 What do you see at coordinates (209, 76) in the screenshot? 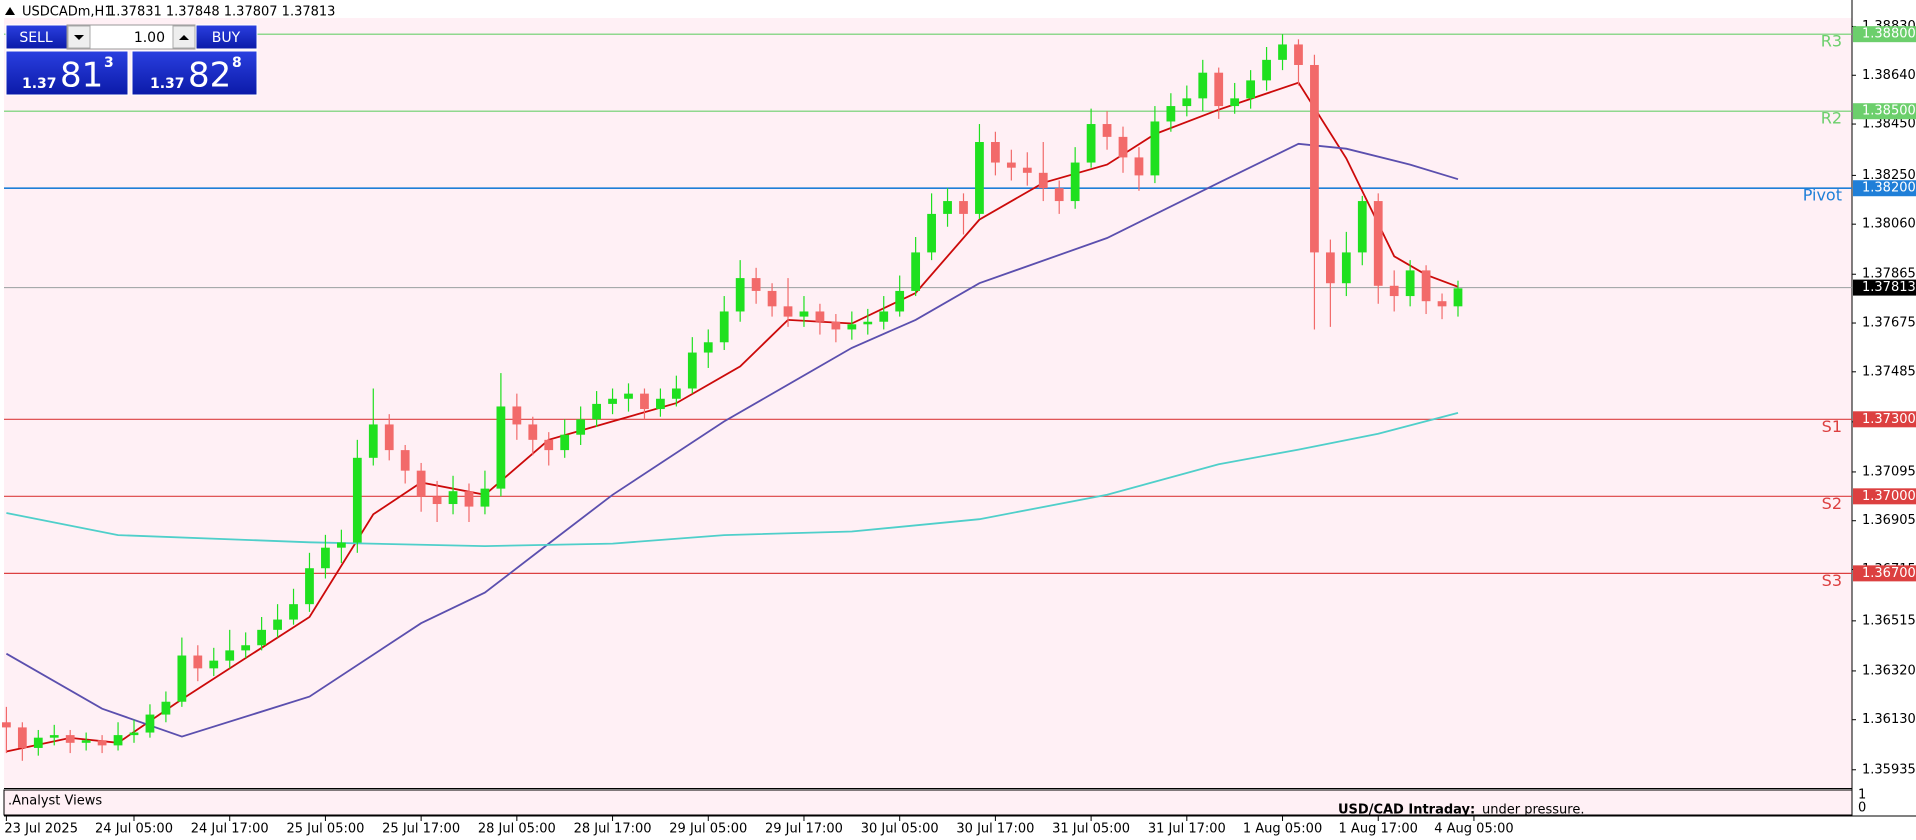
I see `ask-pips: 82` at bounding box center [209, 76].